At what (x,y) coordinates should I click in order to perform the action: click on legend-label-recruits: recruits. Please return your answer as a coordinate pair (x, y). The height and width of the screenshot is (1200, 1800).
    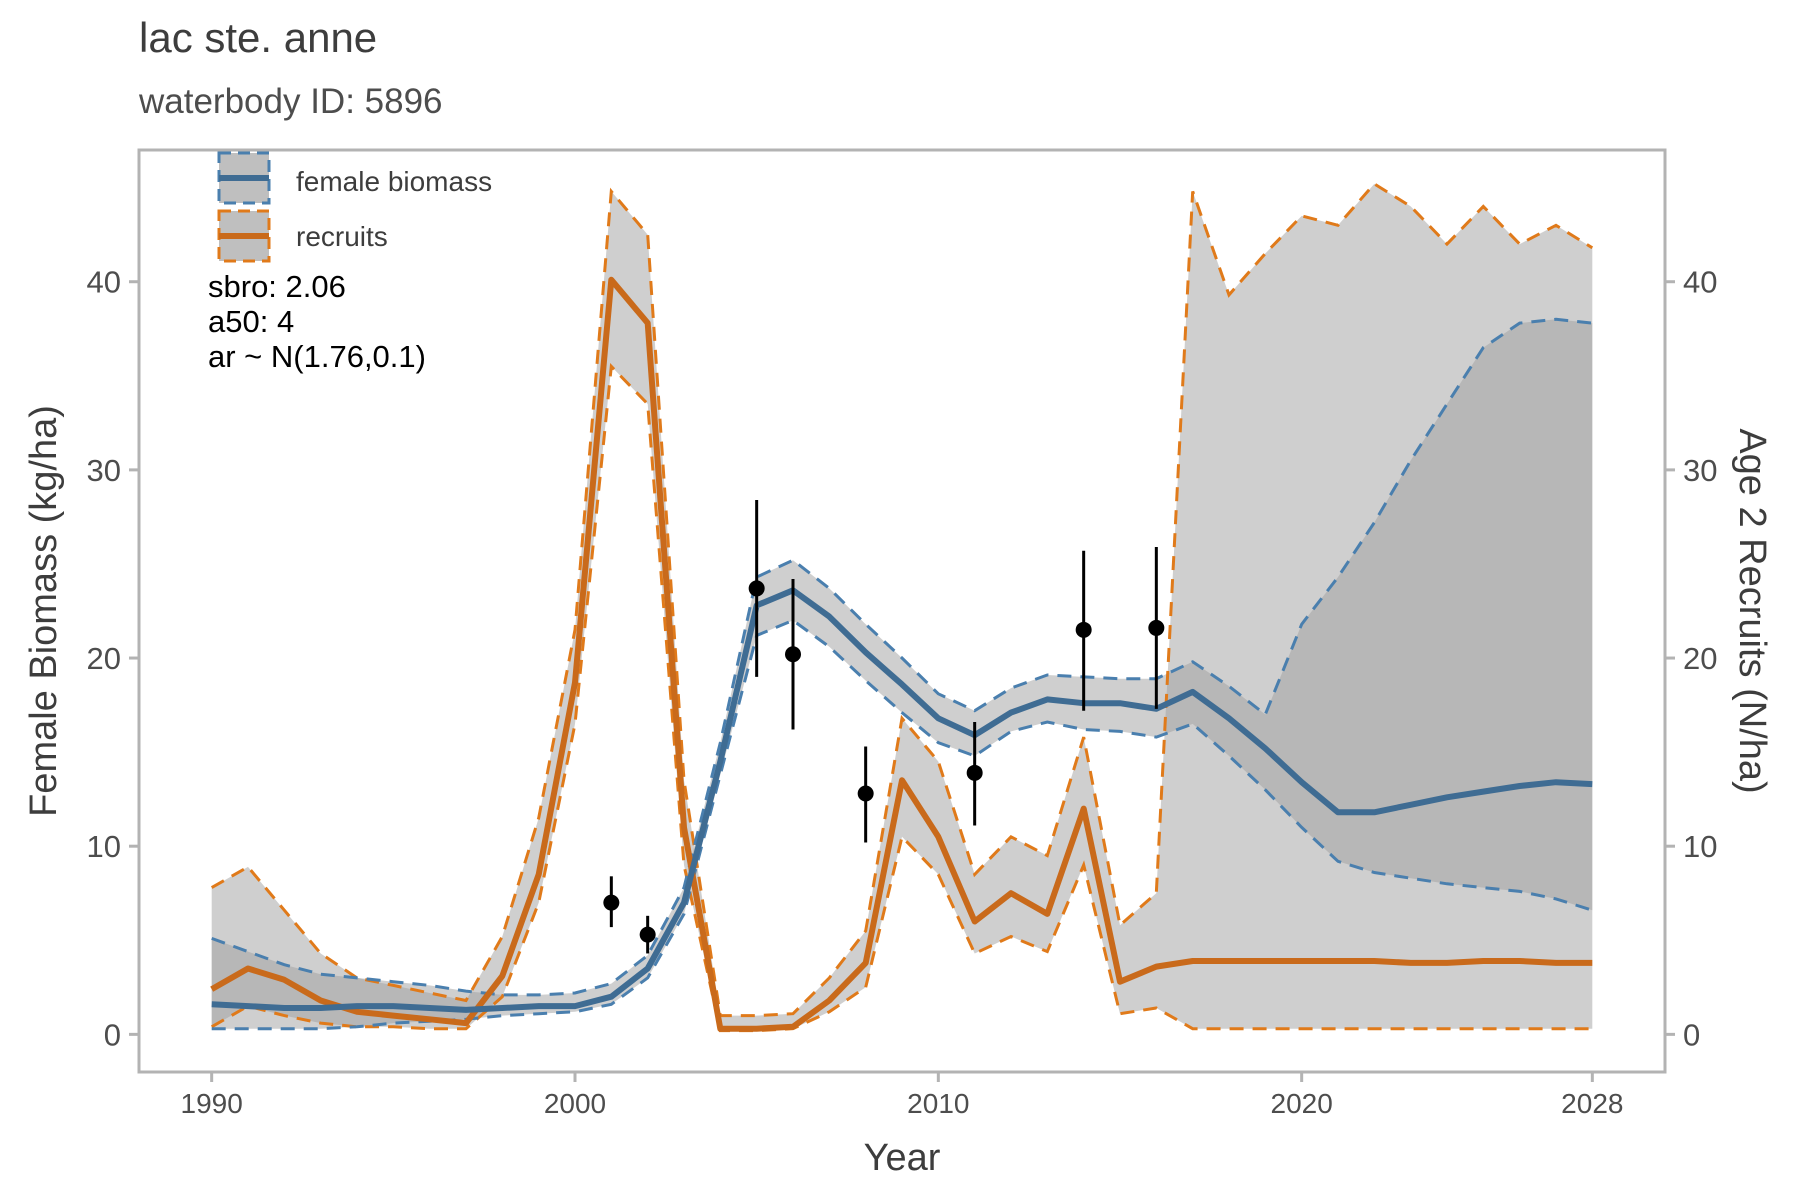
    Looking at the image, I should click on (342, 236).